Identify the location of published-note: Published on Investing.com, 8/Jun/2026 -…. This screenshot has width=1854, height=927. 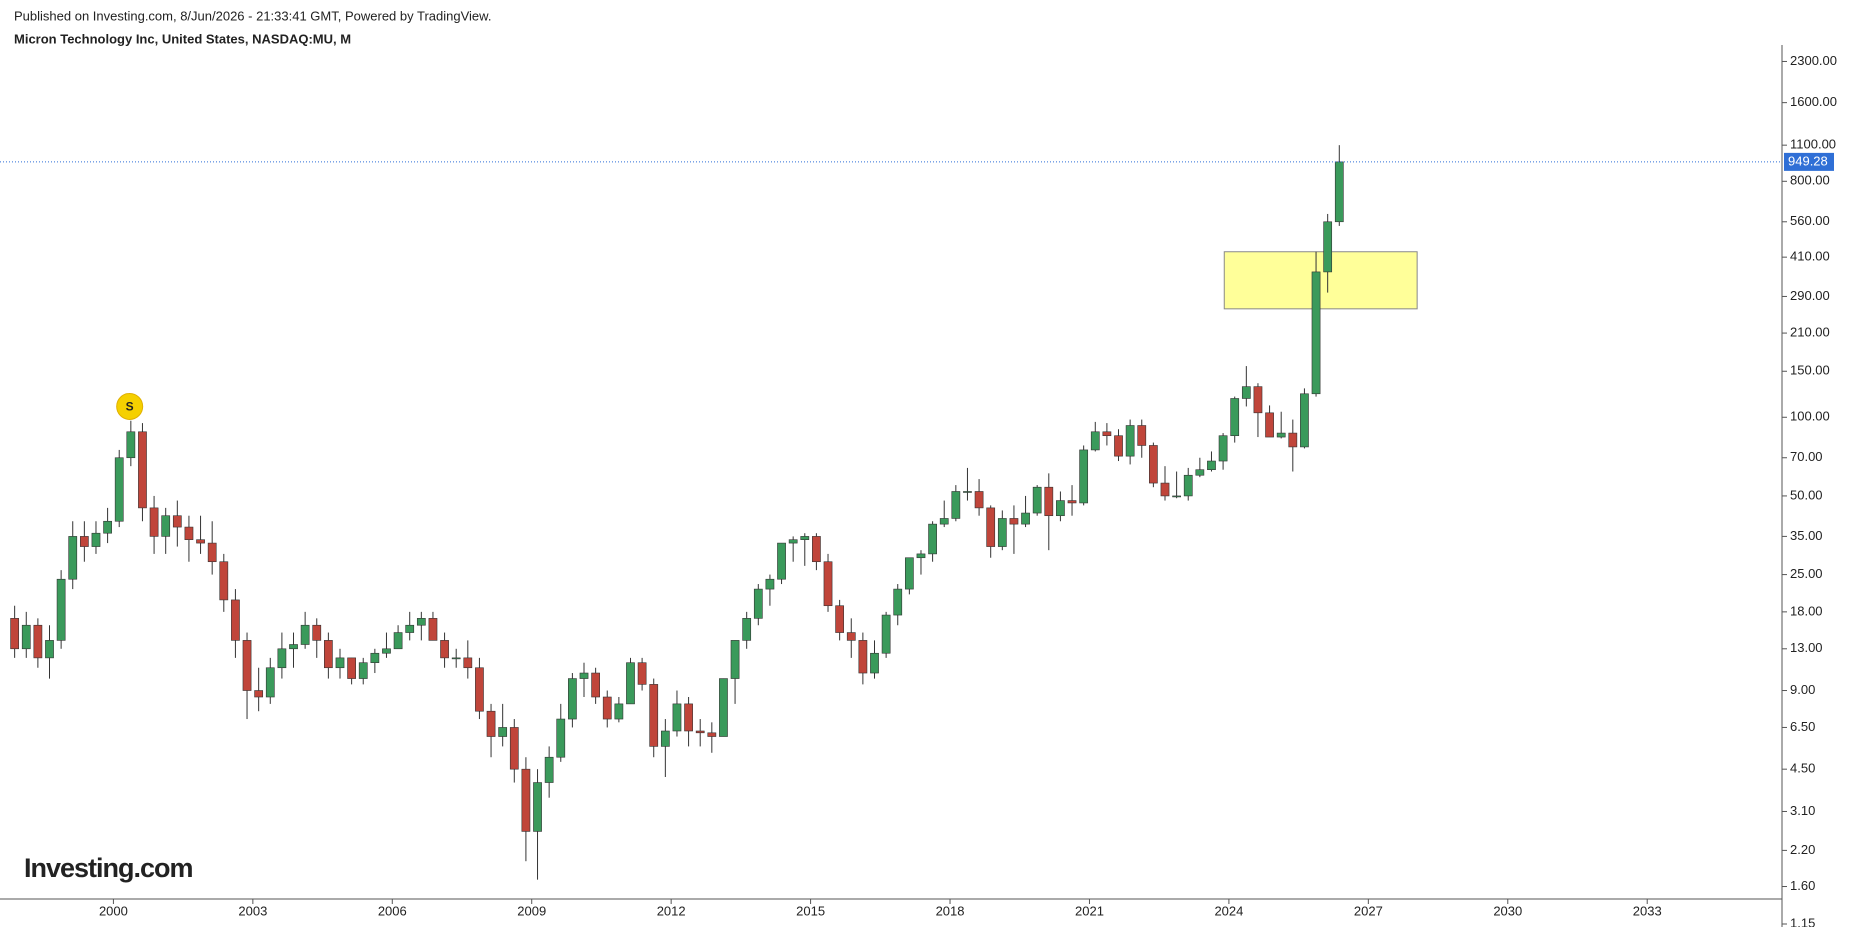
(252, 15).